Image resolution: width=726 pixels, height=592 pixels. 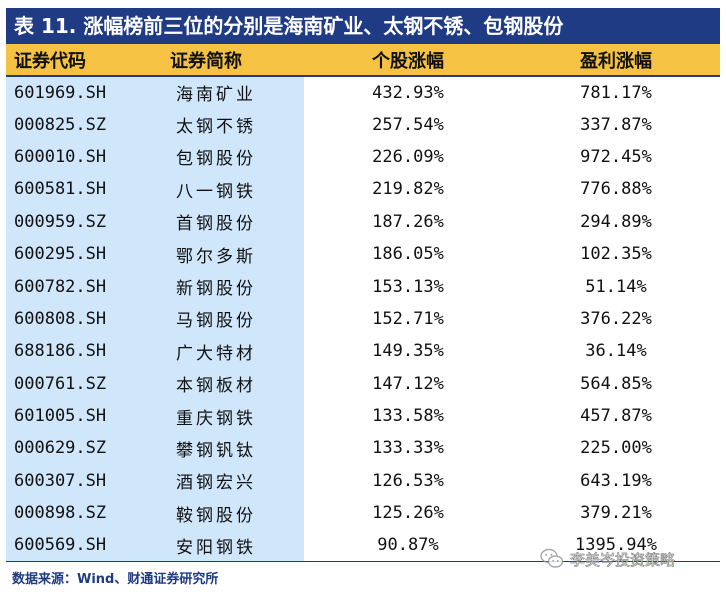 What do you see at coordinates (363, 92) in the screenshot?
I see `table-row: 601969.SH 海南矿业 432.93% 781.17%` at bounding box center [363, 92].